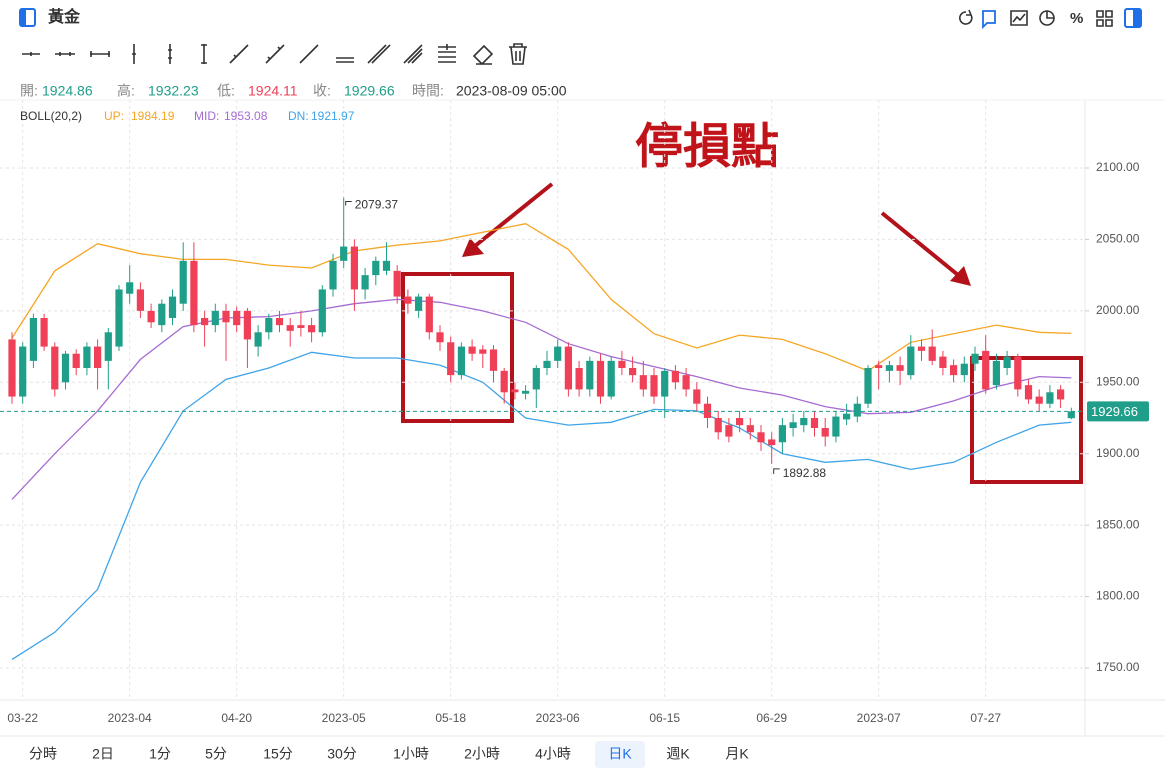 Image resolution: width=1165 pixels, height=773 pixels. I want to click on timeframe-button: 2日, so click(103, 754).